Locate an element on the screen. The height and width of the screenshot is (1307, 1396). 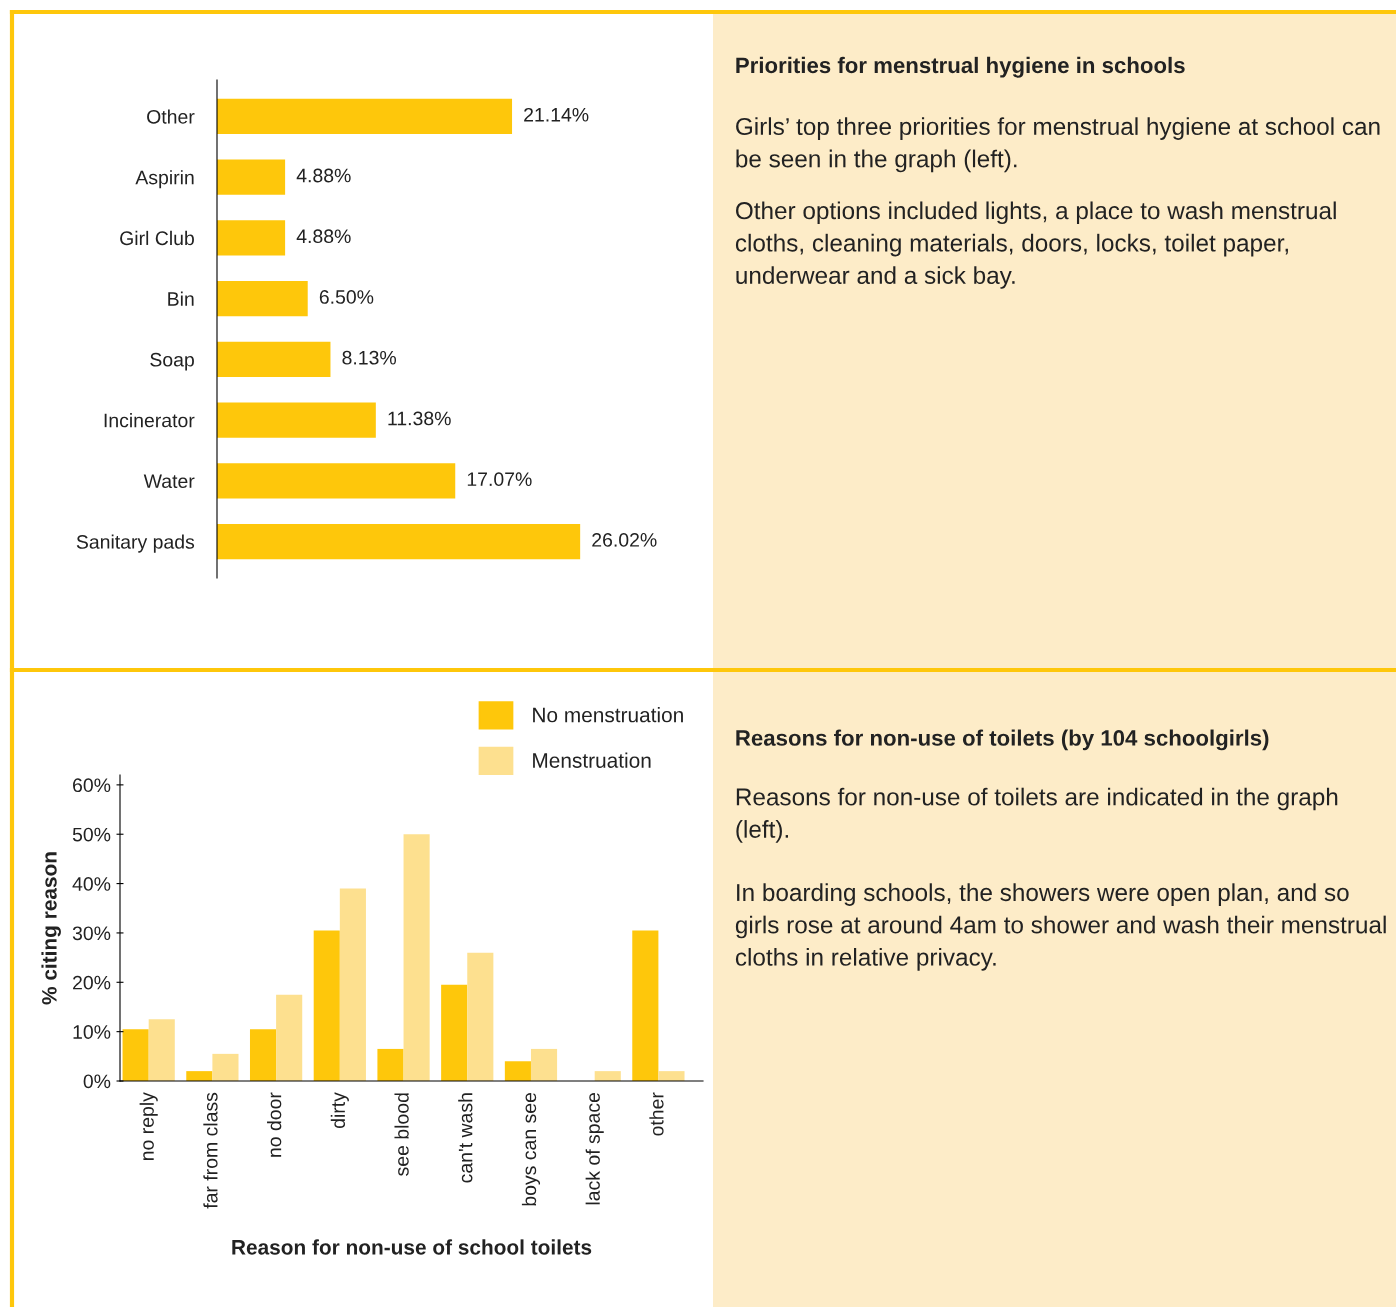
y-tick-label: 40% is located at coordinates (91, 884).